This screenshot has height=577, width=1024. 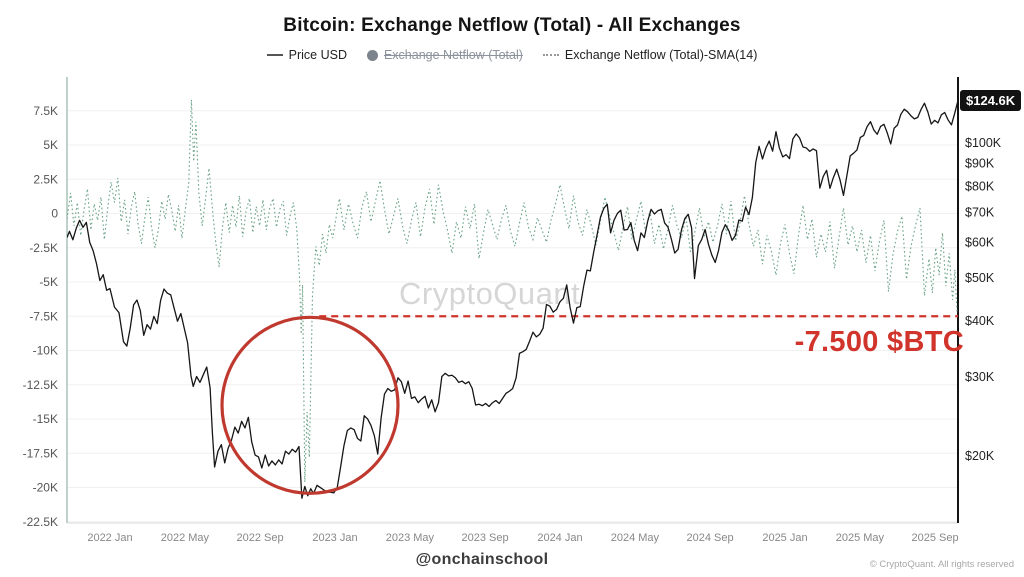 I want to click on x-axis-tick-label: 2022 Jan, so click(x=109, y=538).